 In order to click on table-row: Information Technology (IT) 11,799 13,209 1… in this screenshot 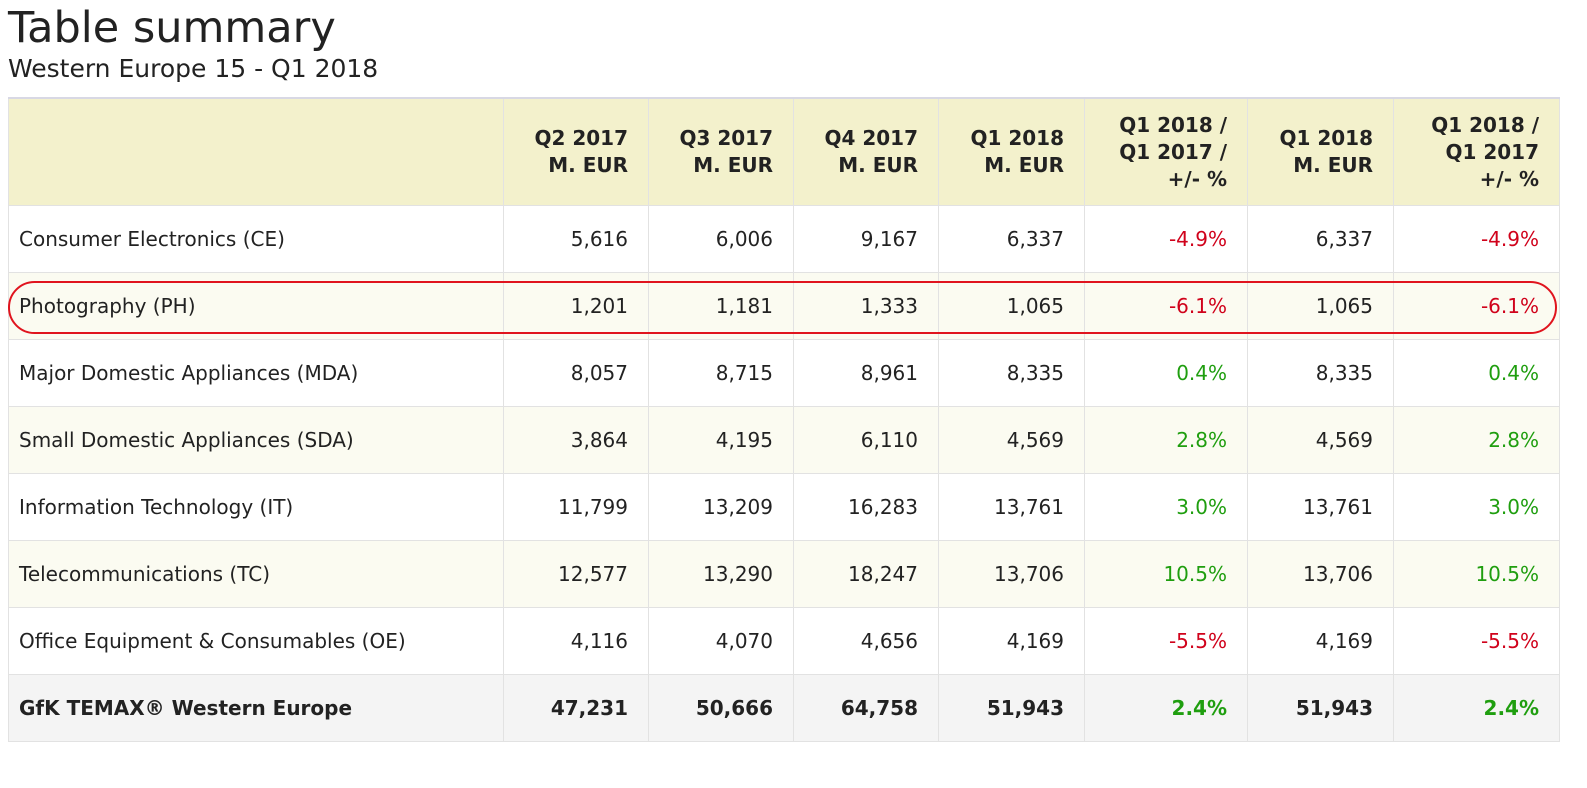, I will do `click(784, 507)`.